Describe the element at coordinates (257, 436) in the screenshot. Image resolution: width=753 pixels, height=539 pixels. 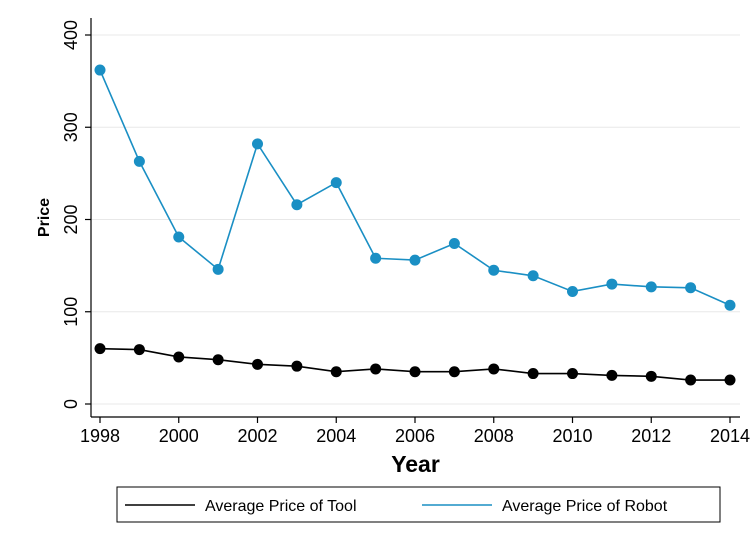
I see `x-tick-label-2: 2002` at that location.